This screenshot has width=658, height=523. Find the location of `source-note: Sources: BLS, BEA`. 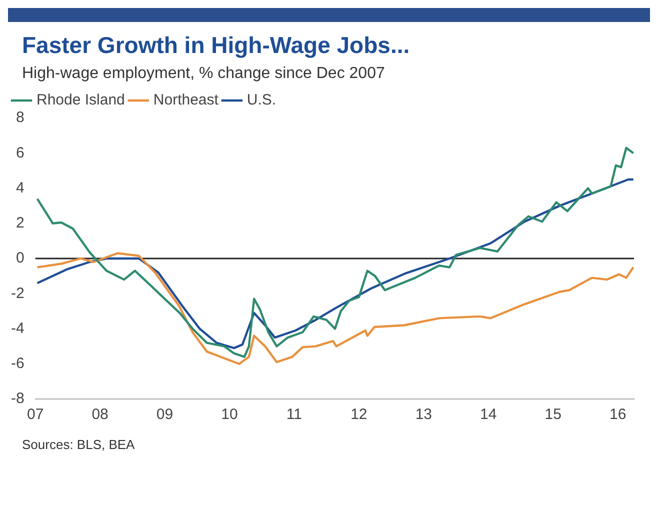

source-note: Sources: BLS, BEA is located at coordinates (79, 444).